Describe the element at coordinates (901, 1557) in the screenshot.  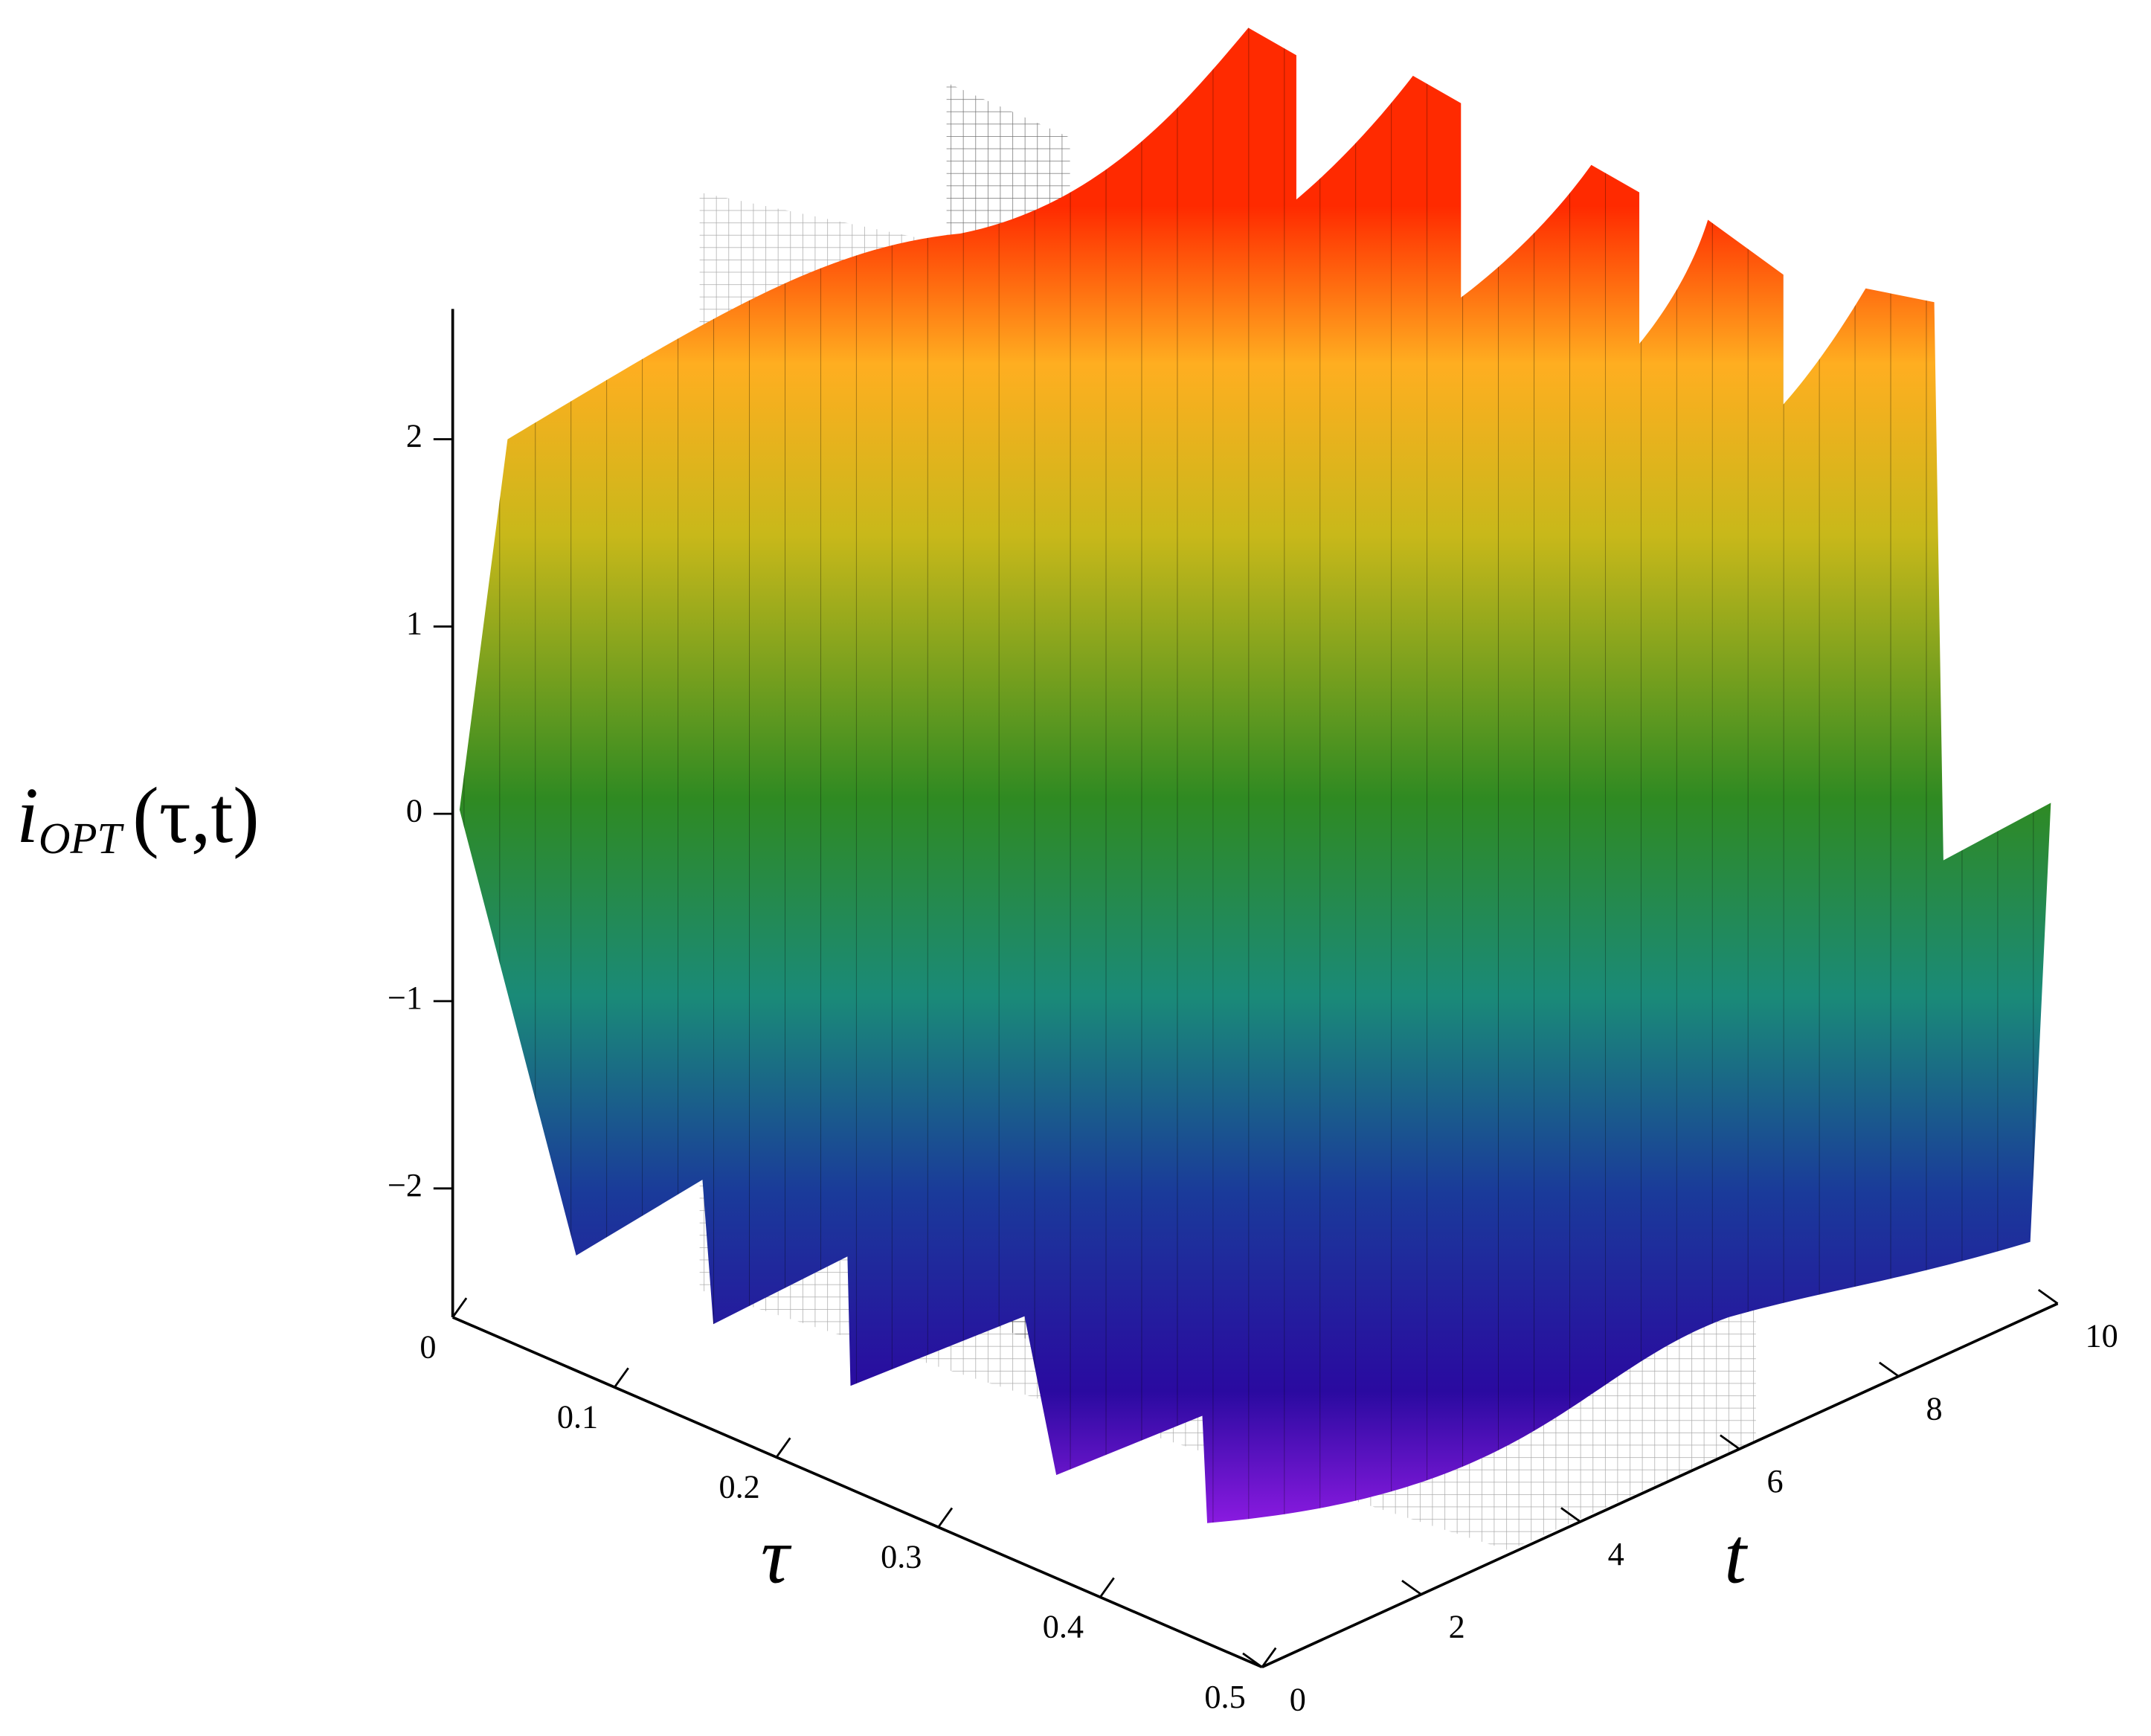
I see `tau-tick-label: 0.3` at that location.